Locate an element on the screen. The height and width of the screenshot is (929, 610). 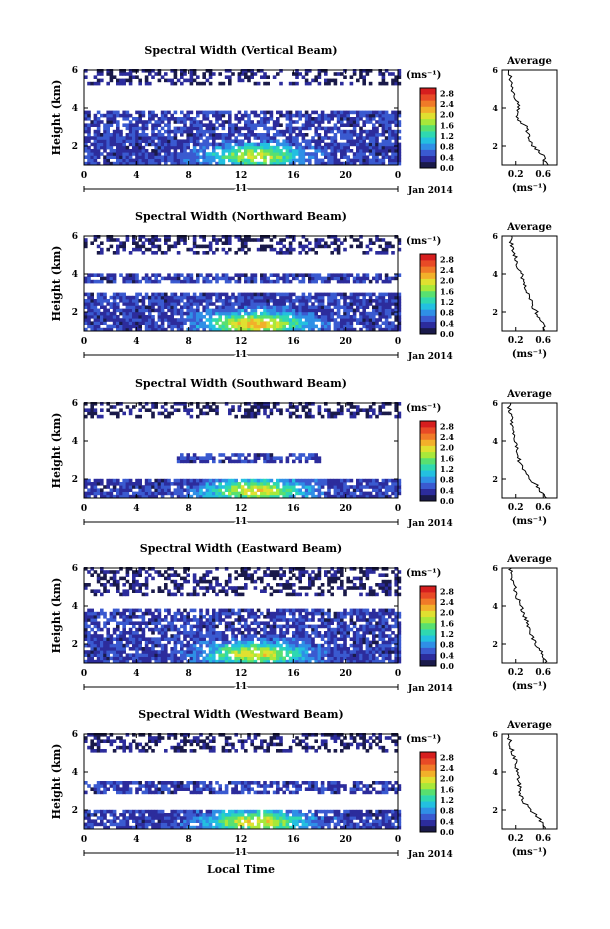
panel-title: Spectral Width (Eastward Beam) is located at coordinates (241, 548).